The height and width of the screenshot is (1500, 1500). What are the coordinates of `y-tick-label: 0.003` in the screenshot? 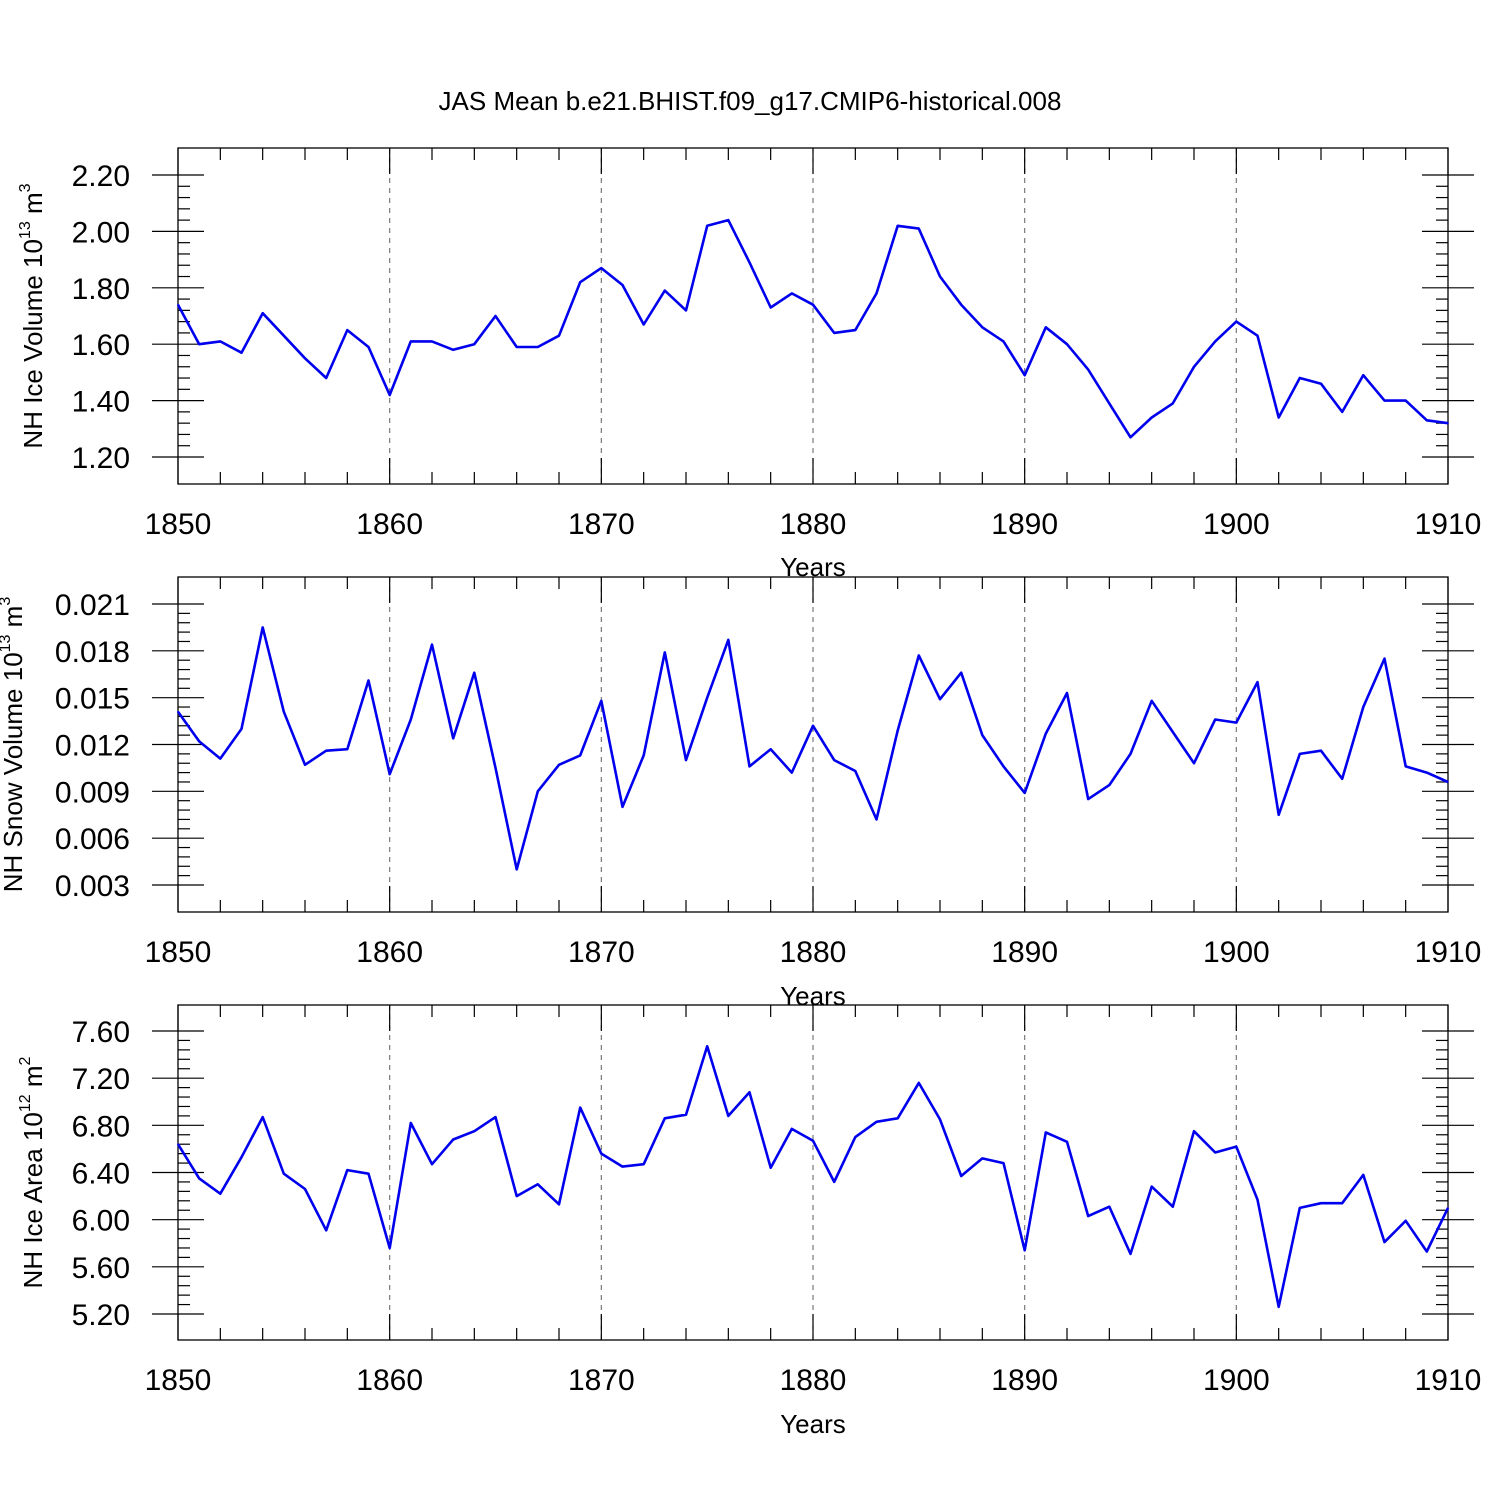 It's located at (92, 886).